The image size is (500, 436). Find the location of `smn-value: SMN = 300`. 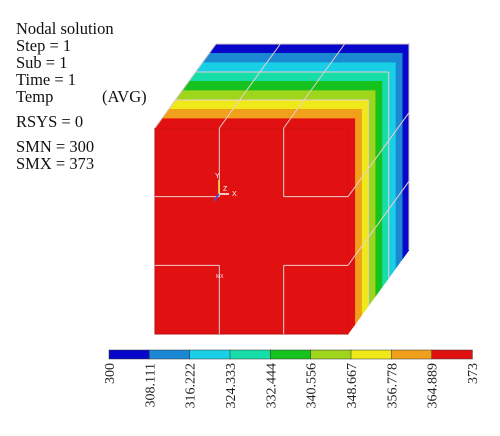

smn-value: SMN = 300 is located at coordinates (55, 146).